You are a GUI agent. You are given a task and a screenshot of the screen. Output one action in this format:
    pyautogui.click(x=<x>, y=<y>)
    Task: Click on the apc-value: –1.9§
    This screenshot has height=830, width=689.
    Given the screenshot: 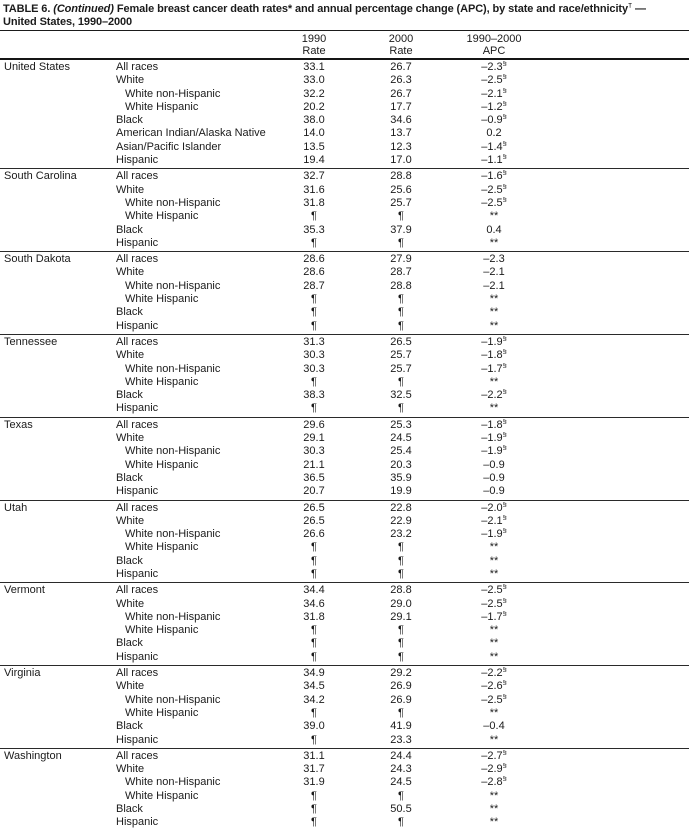 What is the action you would take?
    pyautogui.click(x=494, y=342)
    